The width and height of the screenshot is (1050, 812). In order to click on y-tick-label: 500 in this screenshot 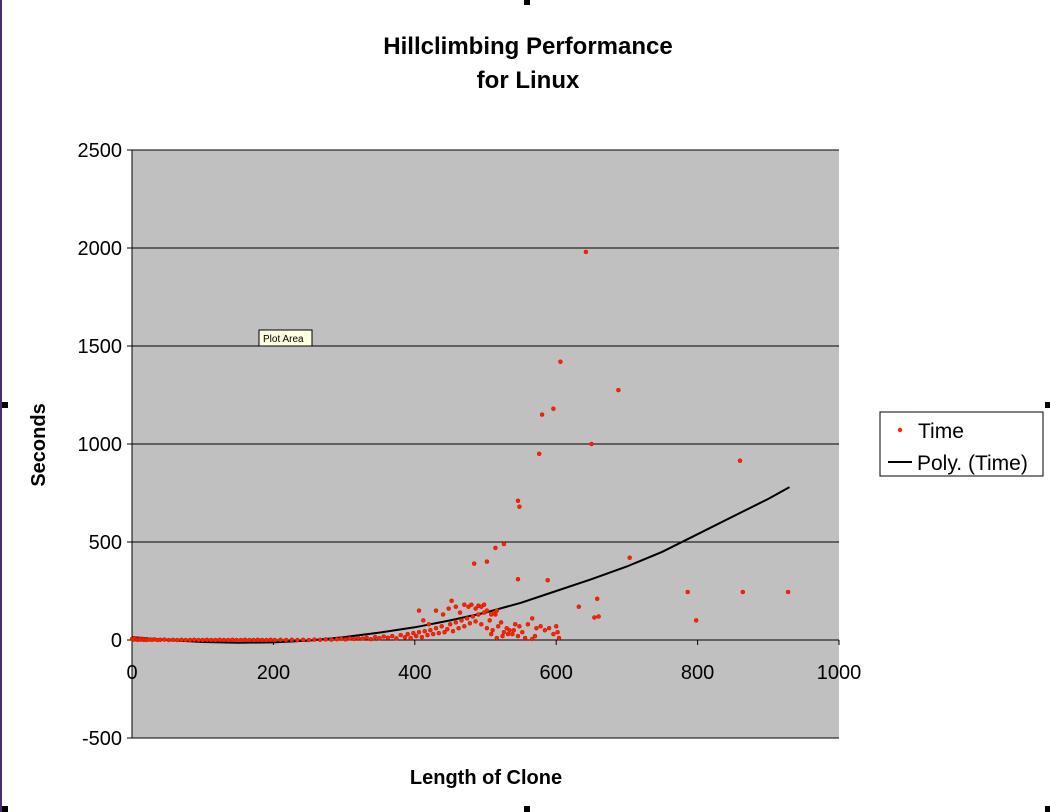, I will do `click(105, 543)`.